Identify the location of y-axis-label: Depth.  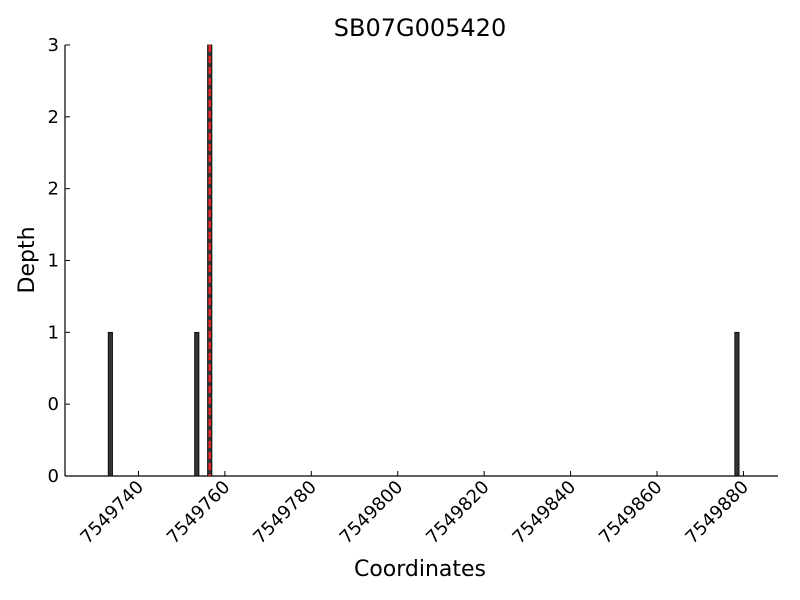
(27, 259).